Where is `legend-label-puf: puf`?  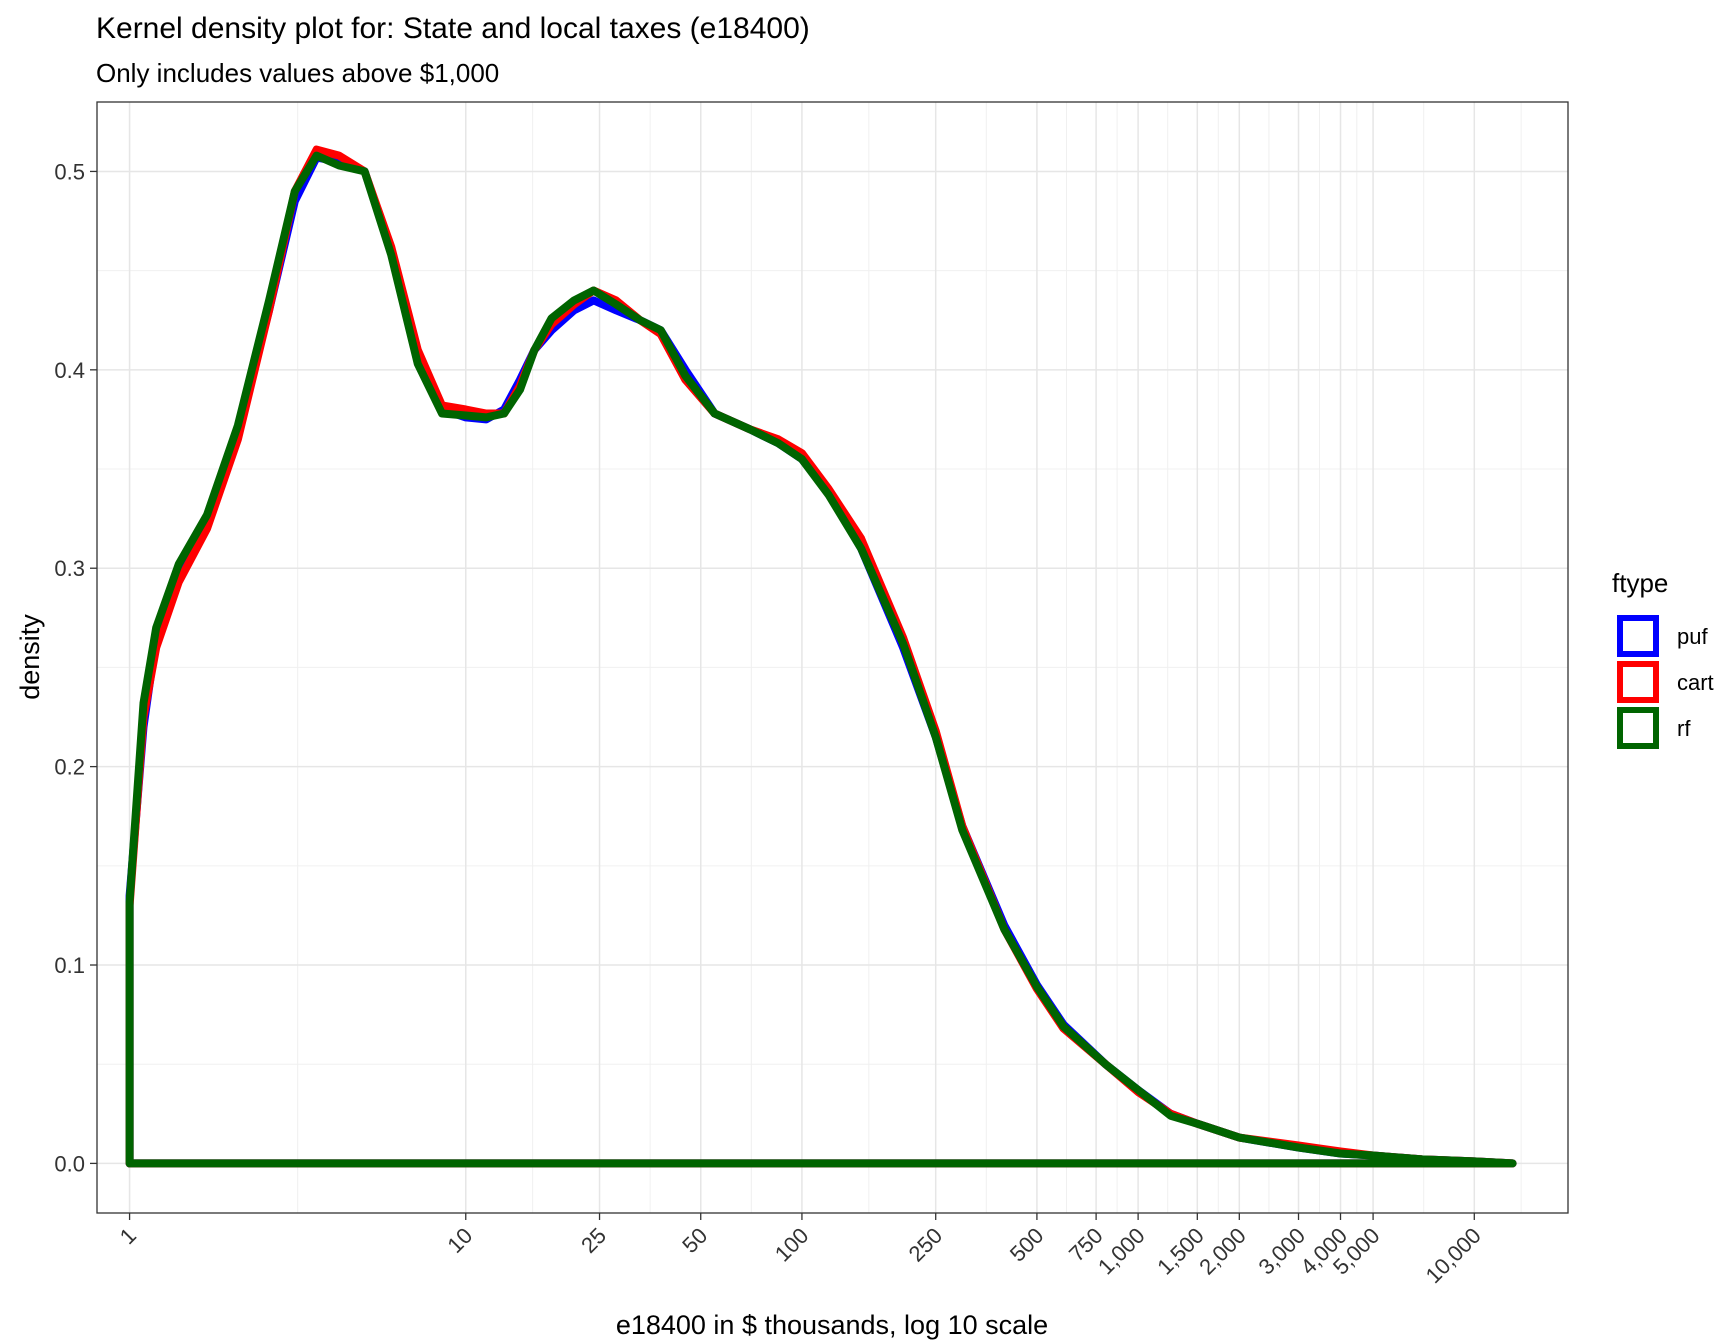 legend-label-puf: puf is located at coordinates (1692, 636).